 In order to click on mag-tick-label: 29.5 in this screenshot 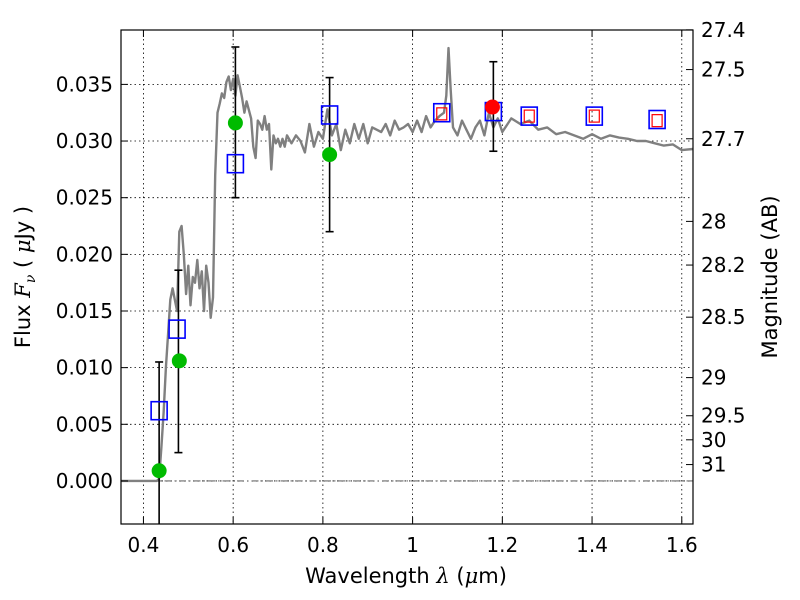, I will do `click(723, 416)`.